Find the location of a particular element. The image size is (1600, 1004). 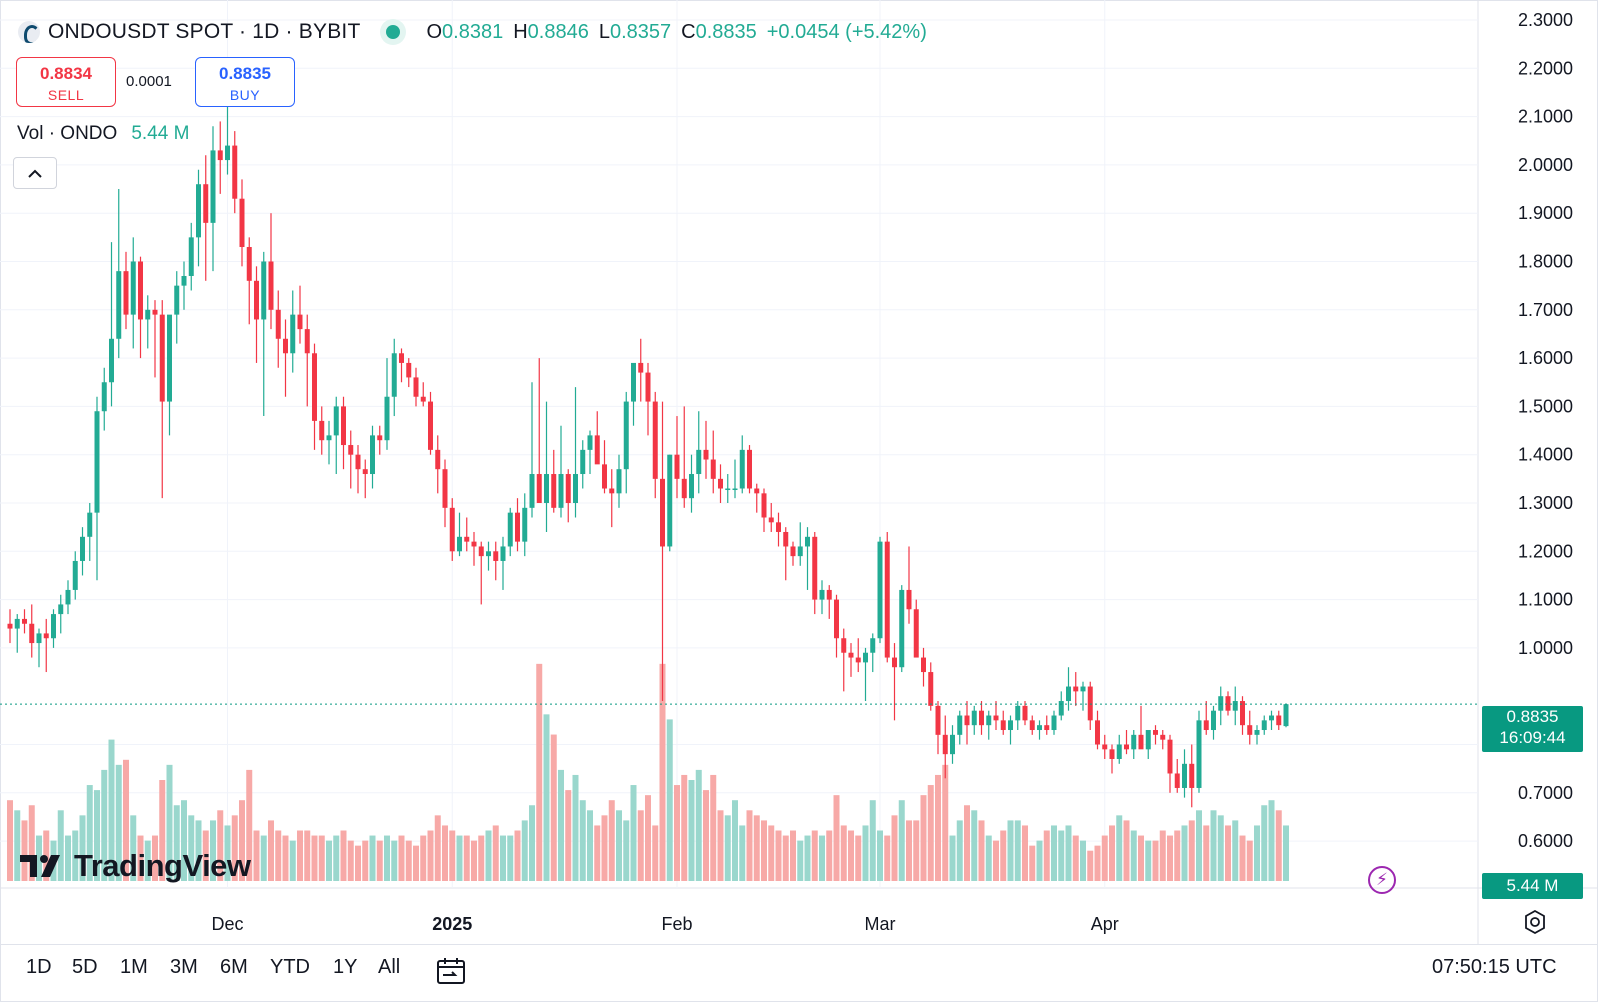

symbol-title: ONDOUSDT SPOT · 1D · BYBIT is located at coordinates (204, 31).